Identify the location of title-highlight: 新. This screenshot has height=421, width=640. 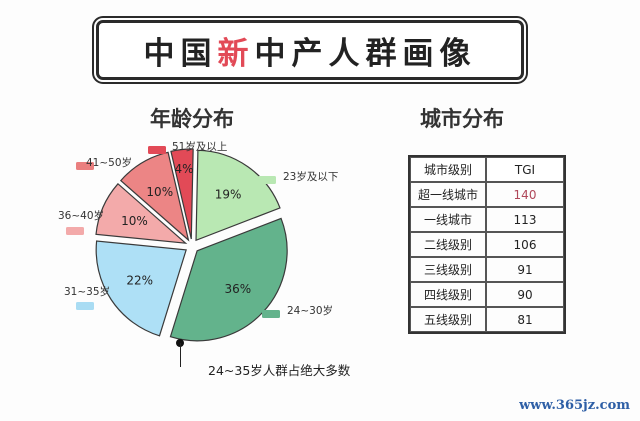
(236, 53).